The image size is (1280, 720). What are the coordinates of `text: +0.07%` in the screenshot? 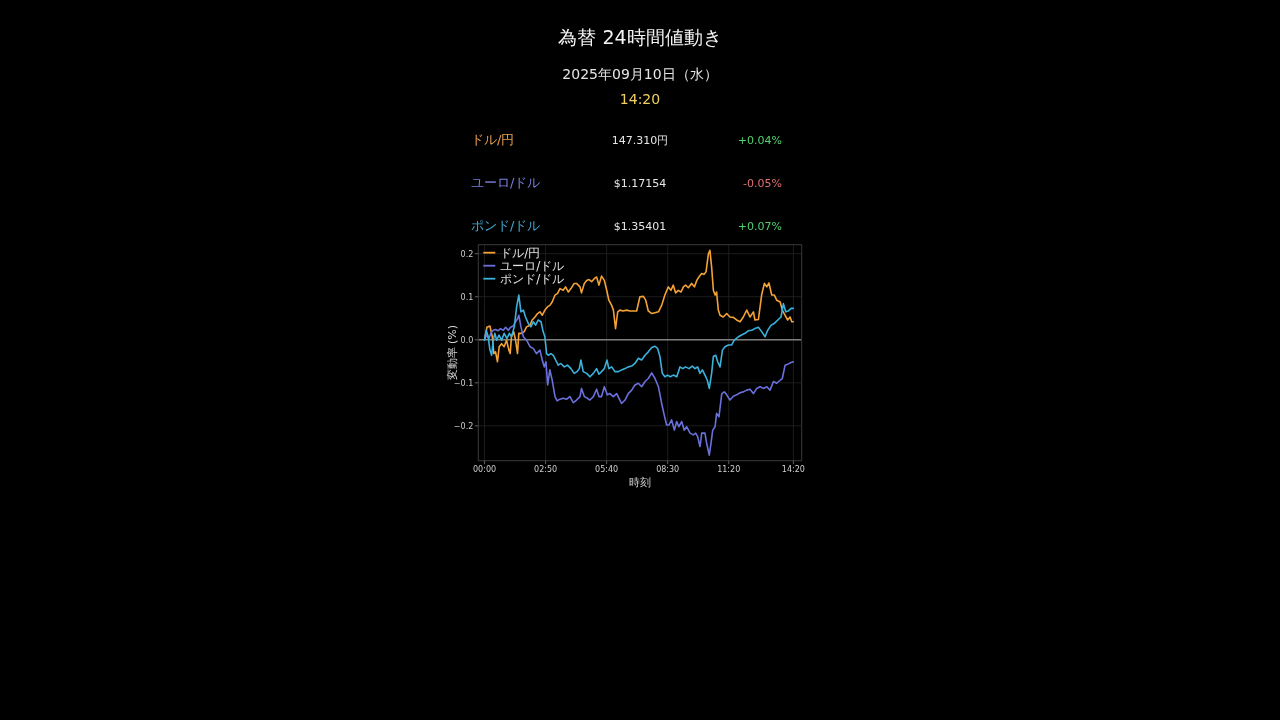 It's located at (759, 226).